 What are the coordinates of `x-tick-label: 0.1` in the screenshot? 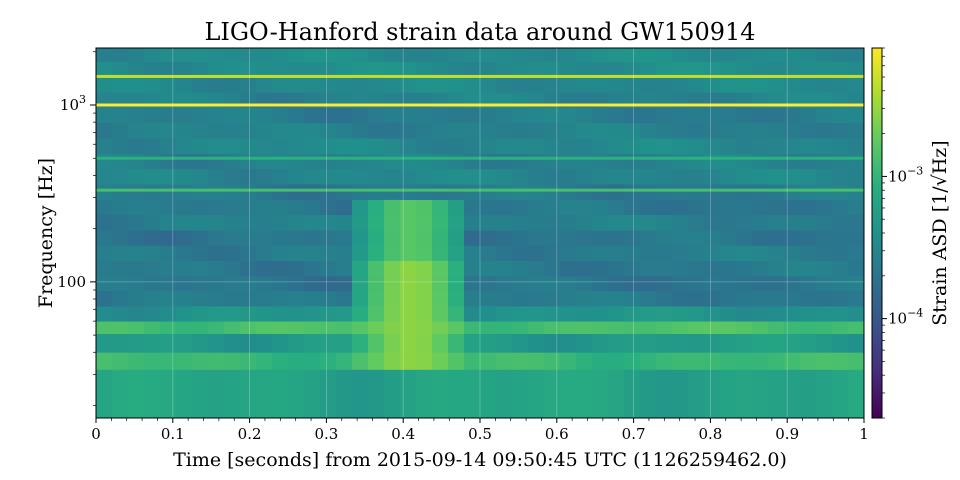 It's located at (173, 434).